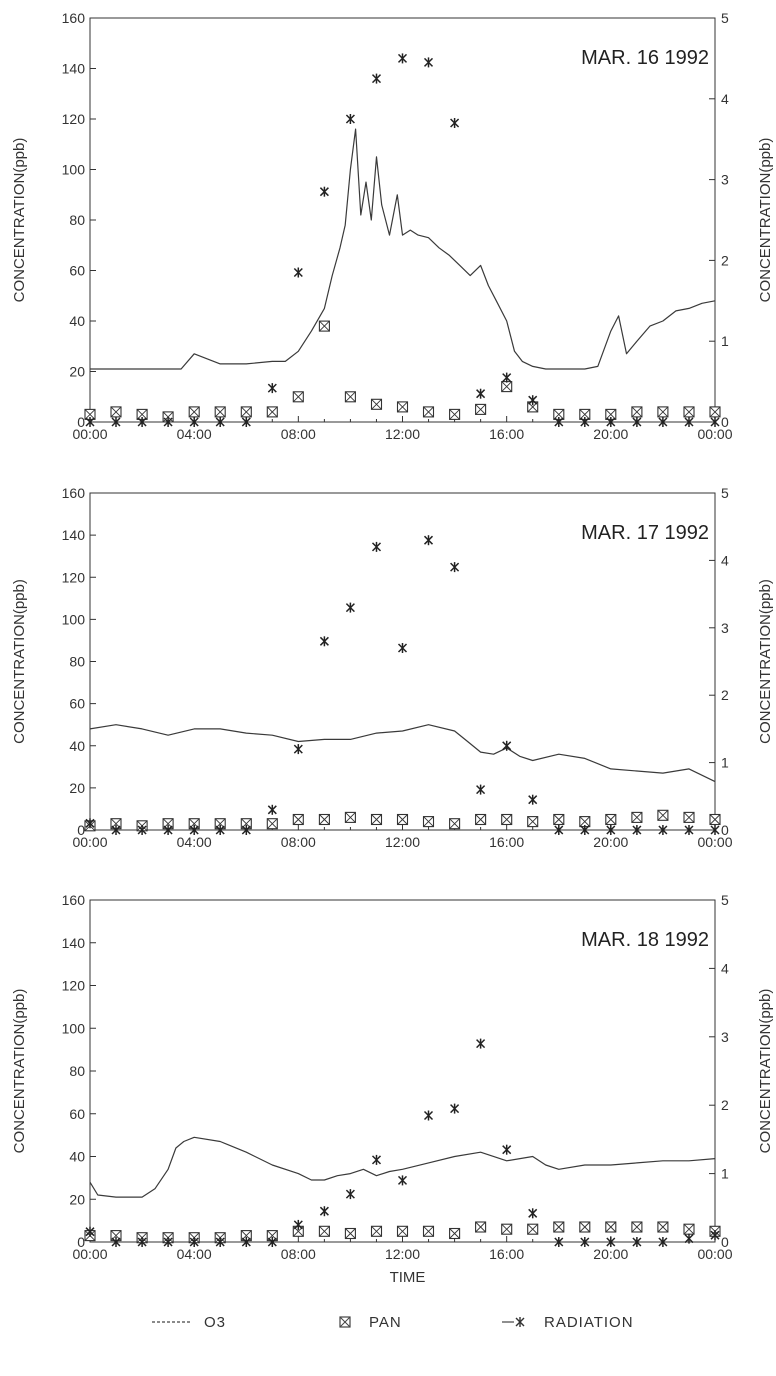  I want to click on y-tick-label: 40, so click(77, 321).